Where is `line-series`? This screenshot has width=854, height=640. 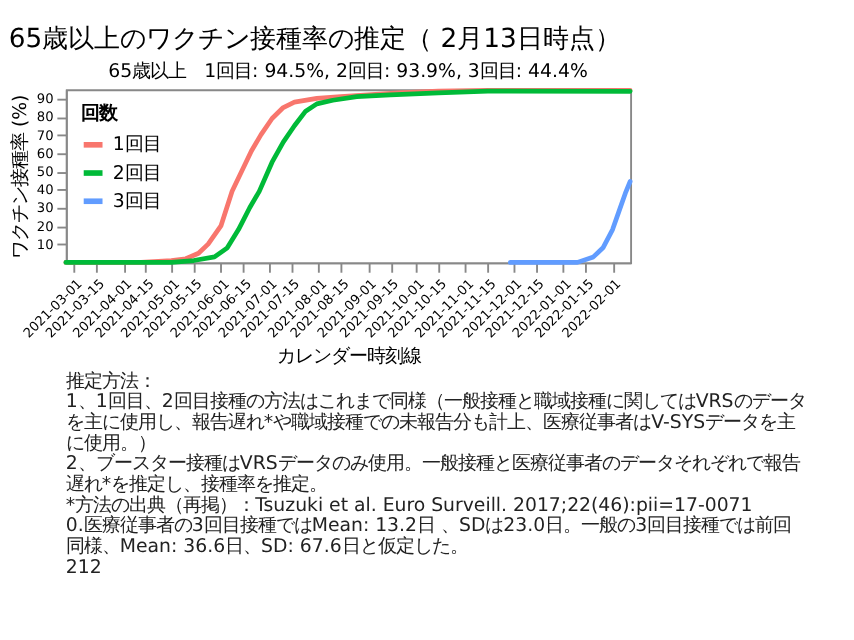 line-series is located at coordinates (570, 222).